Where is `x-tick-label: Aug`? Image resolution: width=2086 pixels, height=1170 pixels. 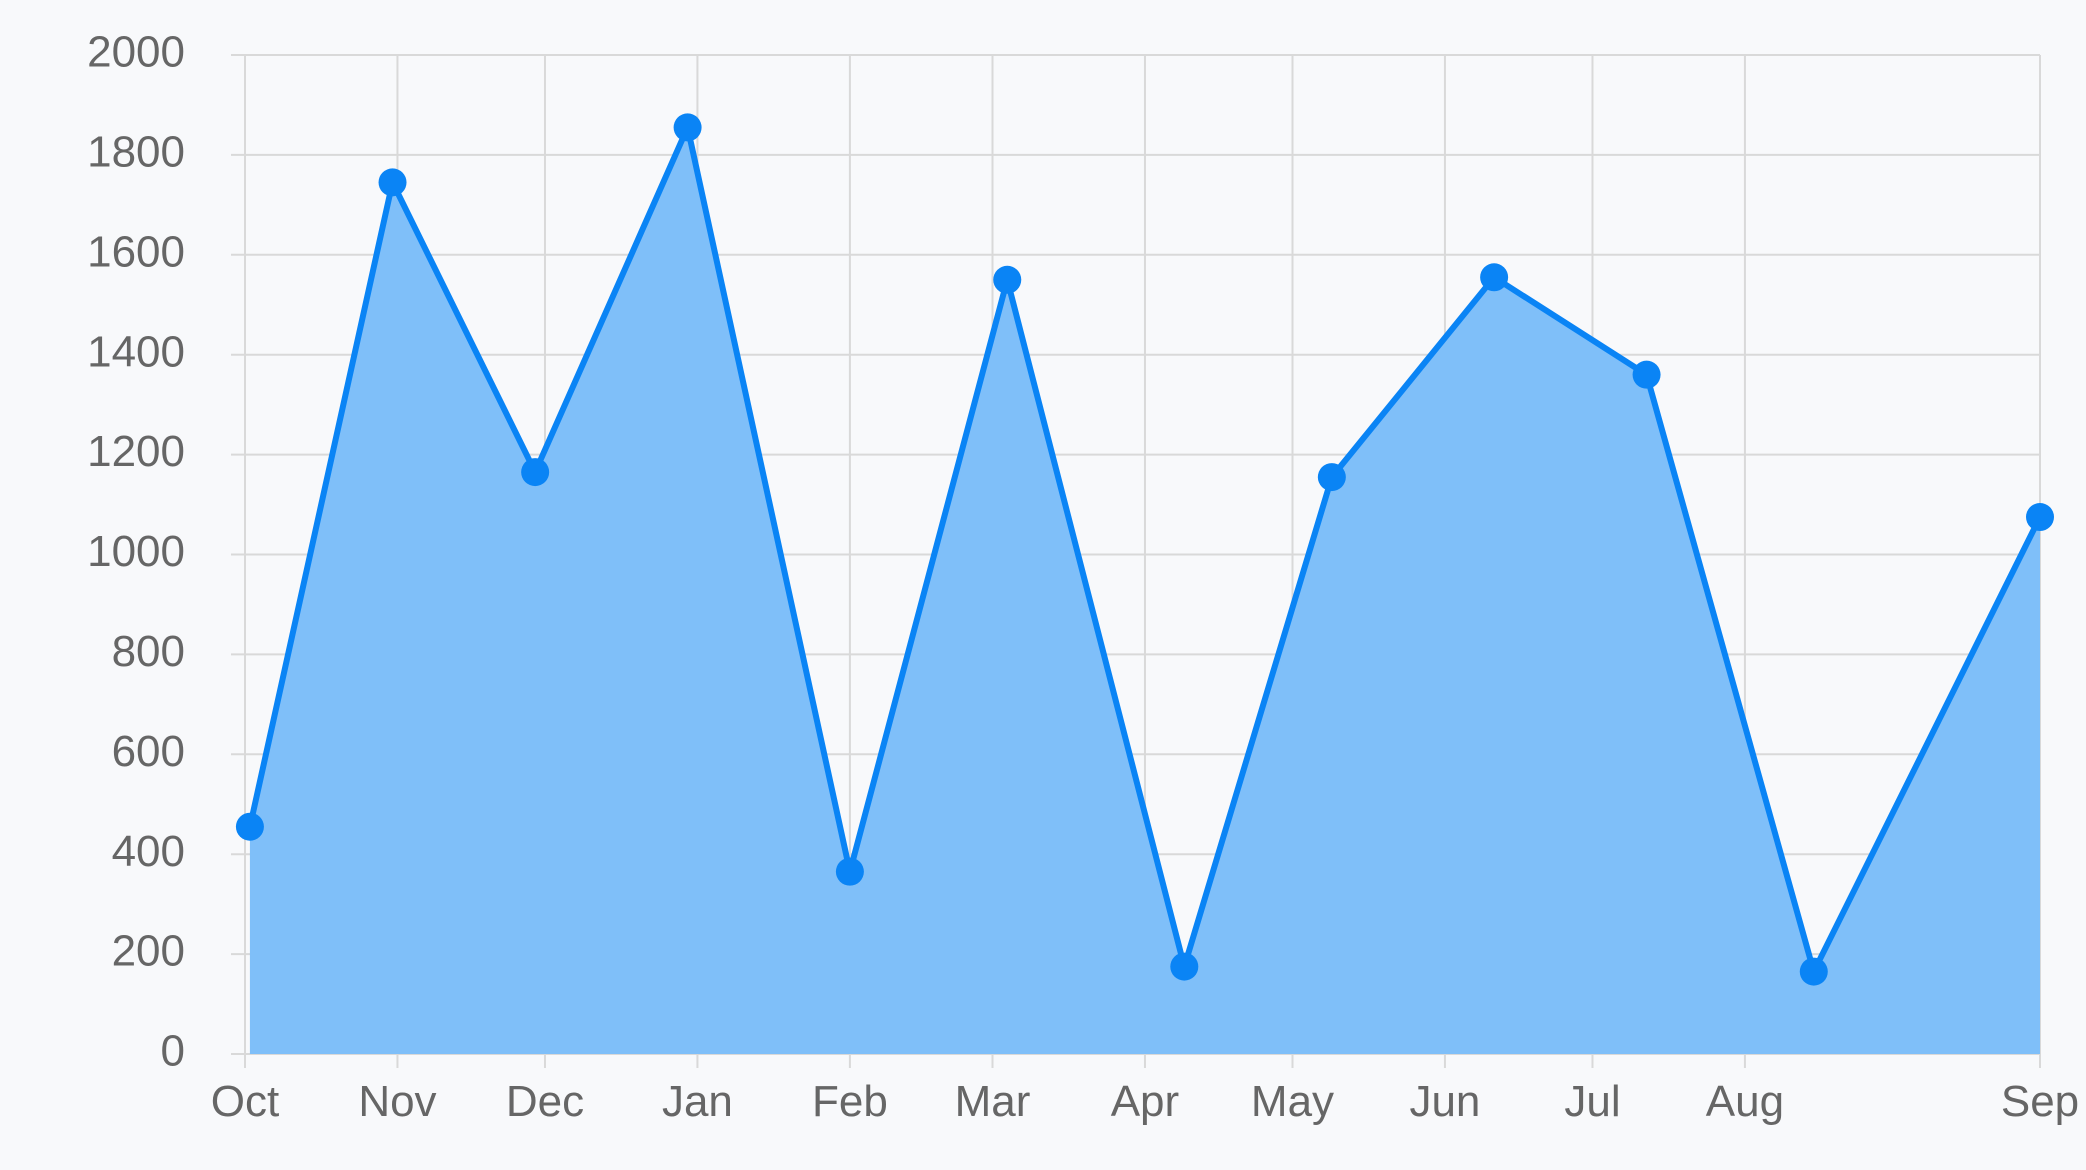 x-tick-label: Aug is located at coordinates (1745, 1101).